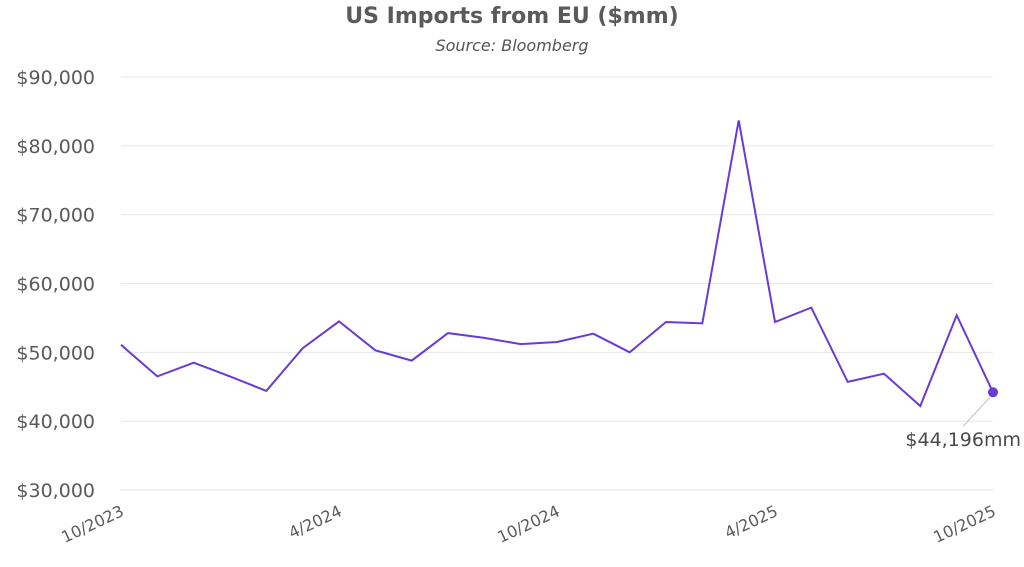 The width and height of the screenshot is (1024, 567). What do you see at coordinates (55, 216) in the screenshot?
I see `y-tick-label: $70,000` at bounding box center [55, 216].